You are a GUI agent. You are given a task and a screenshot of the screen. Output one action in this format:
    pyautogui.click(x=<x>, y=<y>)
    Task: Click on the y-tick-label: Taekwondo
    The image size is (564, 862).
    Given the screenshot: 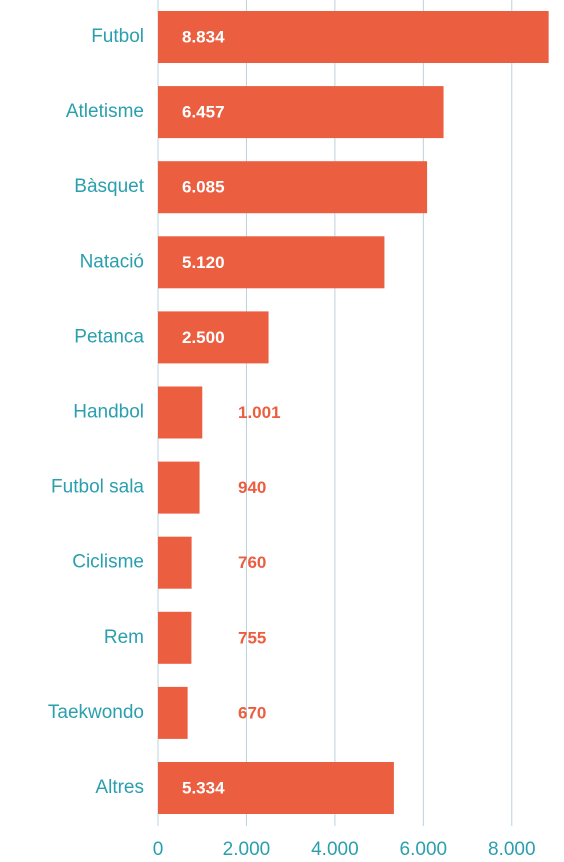 What is the action you would take?
    pyautogui.click(x=96, y=712)
    